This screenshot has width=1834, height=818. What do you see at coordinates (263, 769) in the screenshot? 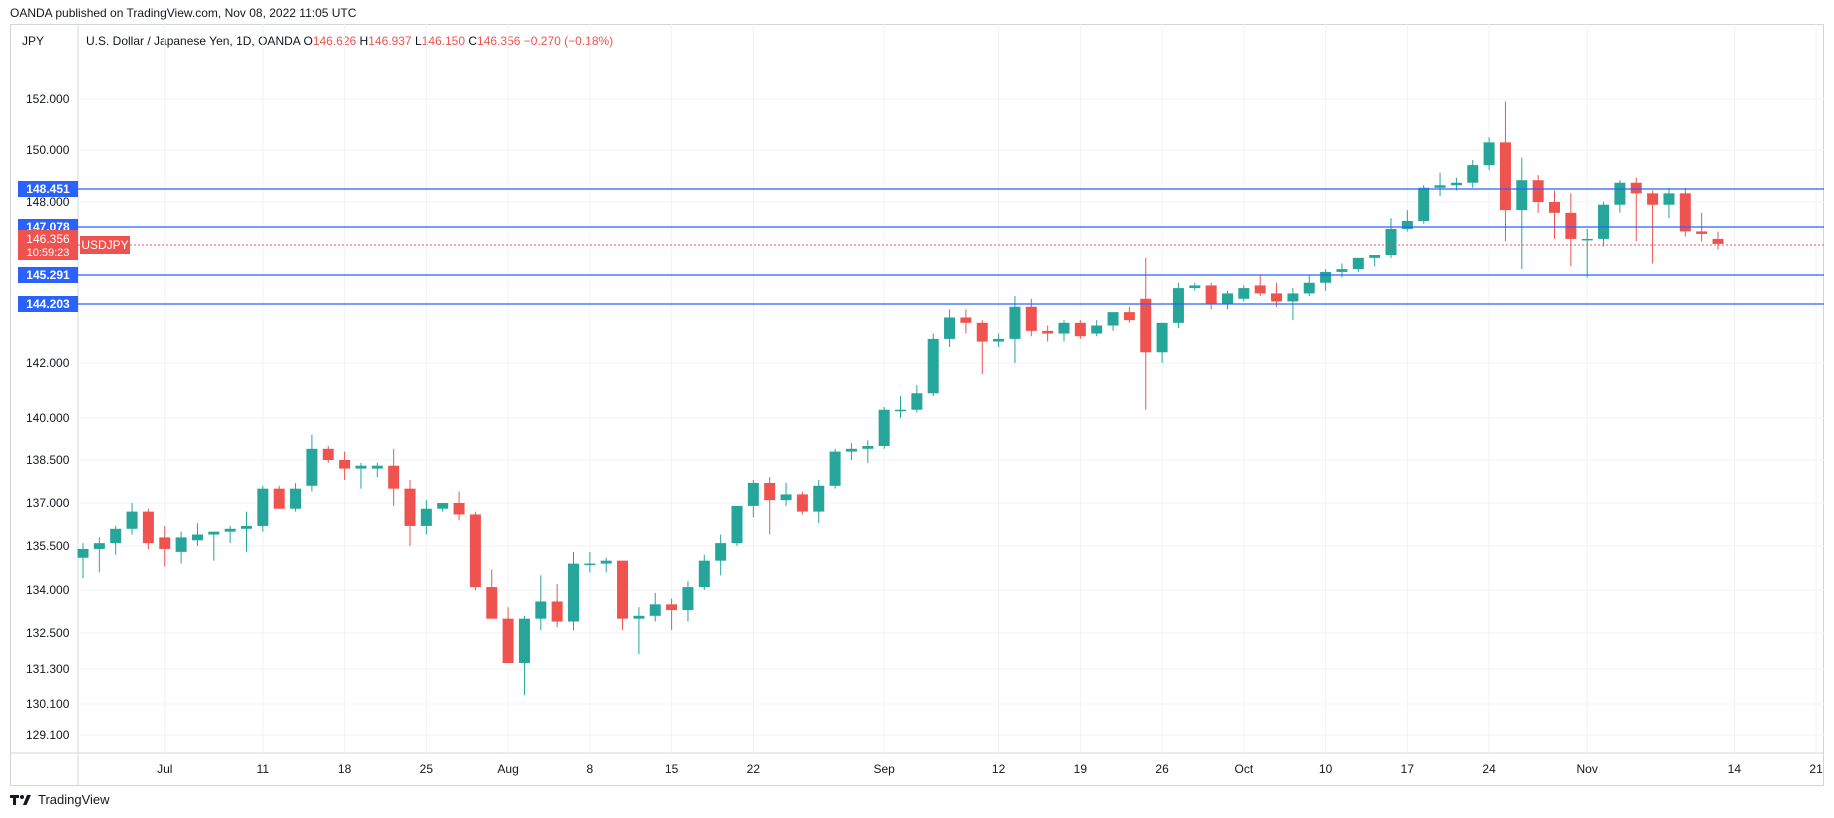
I see `x-tick-label: 11` at bounding box center [263, 769].